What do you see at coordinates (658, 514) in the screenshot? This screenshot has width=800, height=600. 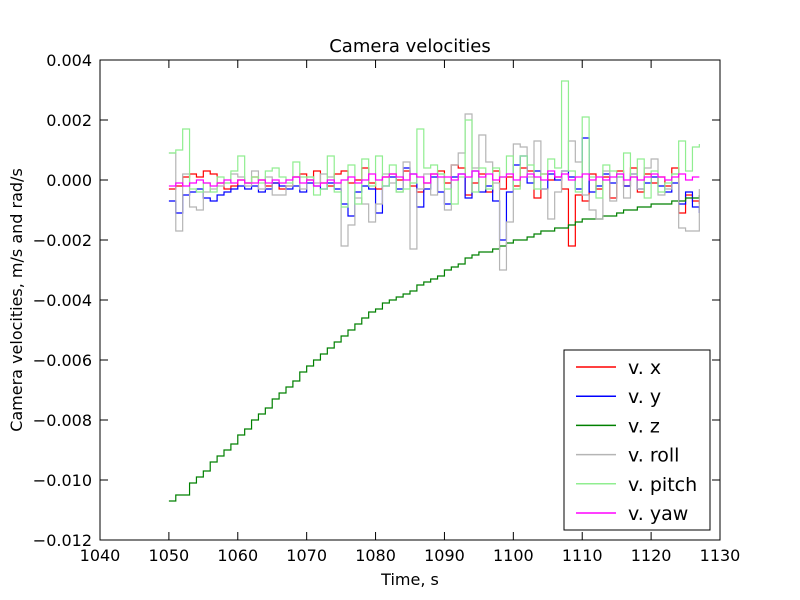 I see `legend-label: v. yaw` at bounding box center [658, 514].